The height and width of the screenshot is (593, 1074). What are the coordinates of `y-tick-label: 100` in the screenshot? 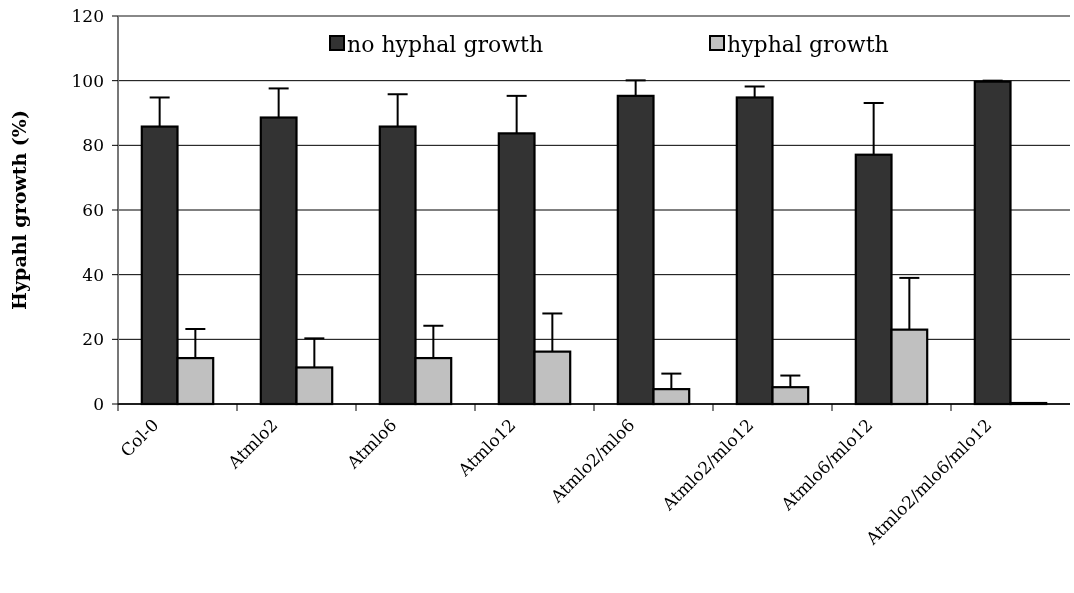 It's located at (87, 80).